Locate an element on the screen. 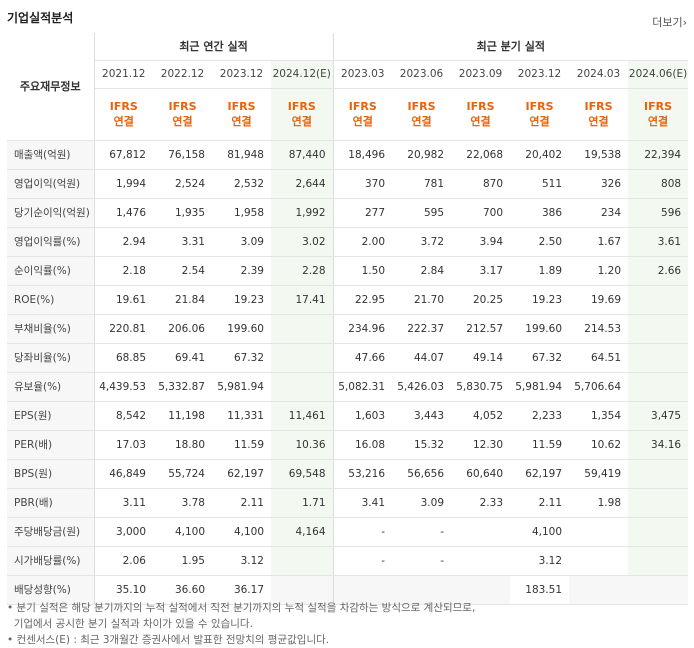 The height and width of the screenshot is (648, 694). table-cell: 3,000 is located at coordinates (123, 531).